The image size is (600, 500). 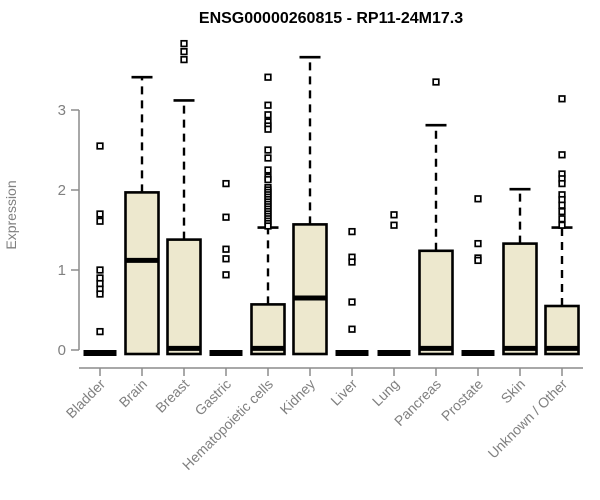 I want to click on box-pancreas, so click(x=436, y=302).